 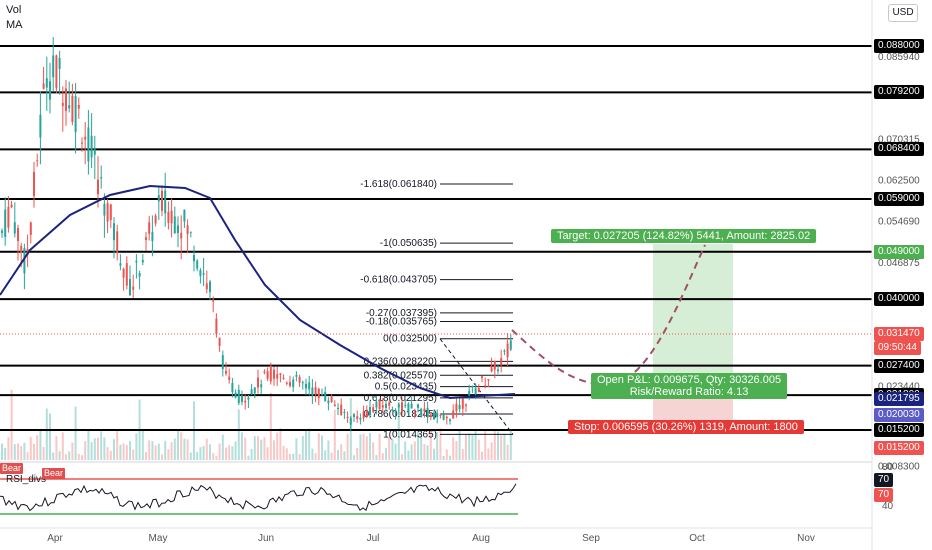 What do you see at coordinates (373, 538) in the screenshot?
I see `month-label: Jul` at bounding box center [373, 538].